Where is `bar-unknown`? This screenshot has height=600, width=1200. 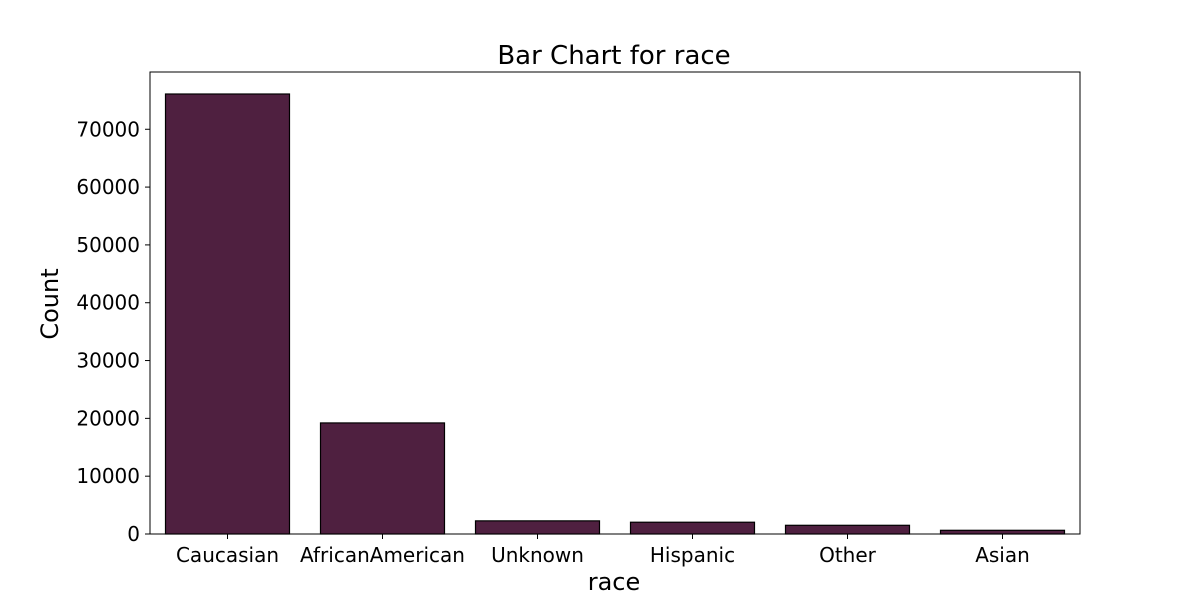 bar-unknown is located at coordinates (537, 527).